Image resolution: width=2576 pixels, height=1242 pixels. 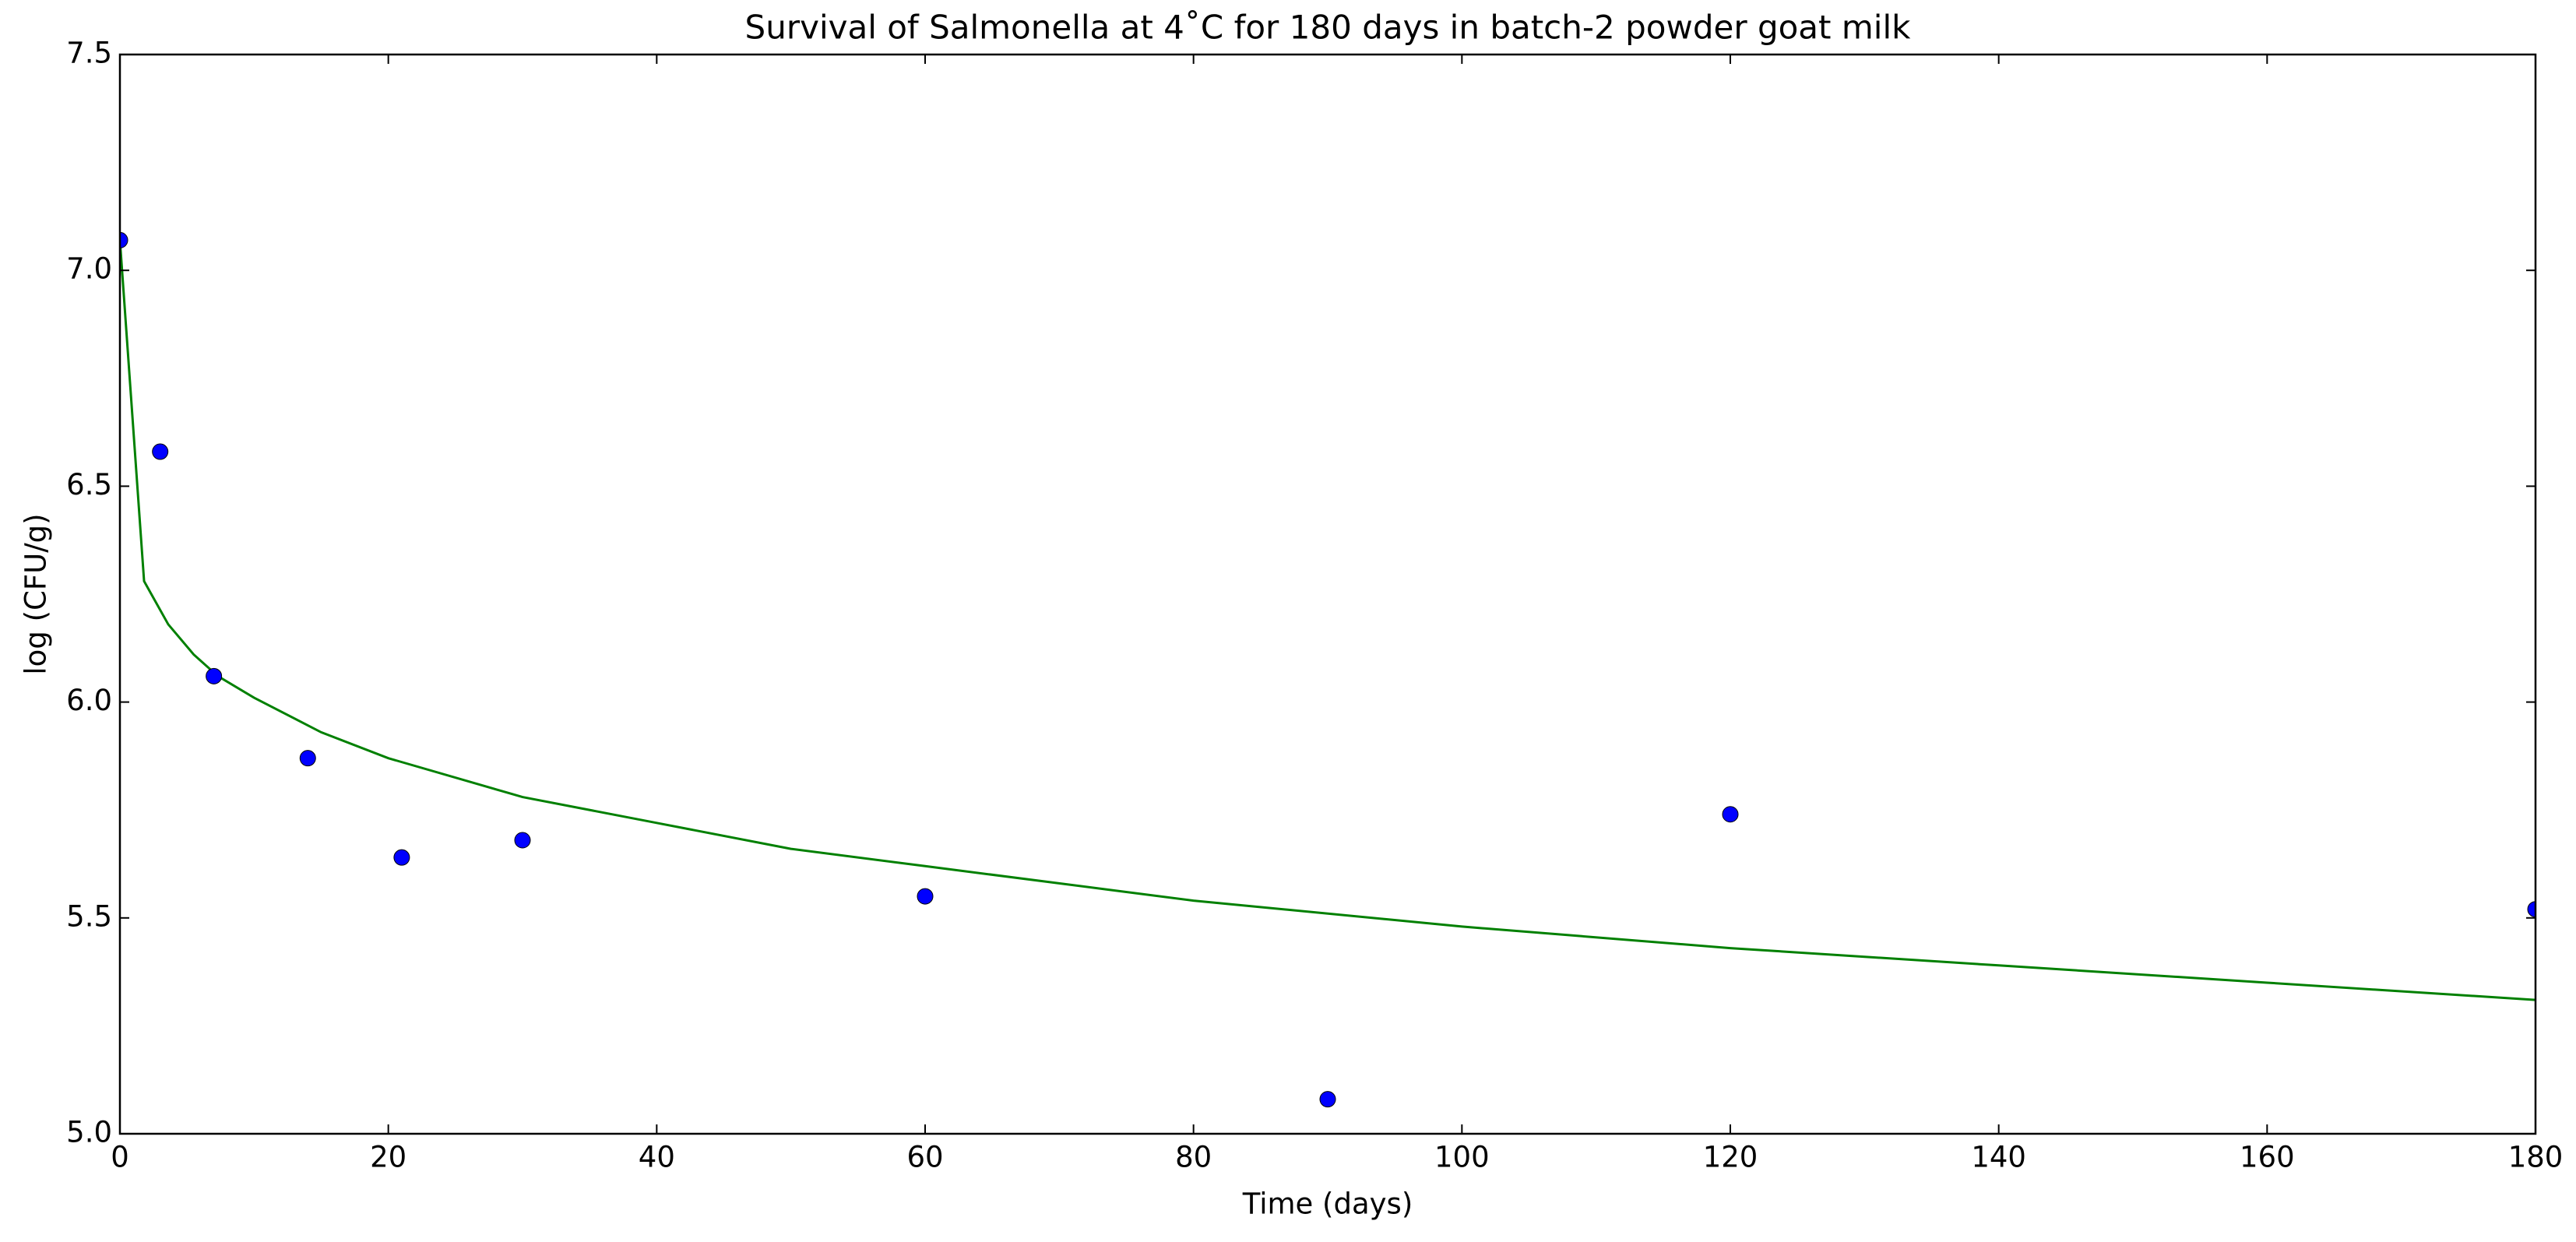 I want to click on x-tick-label: 180, so click(x=2536, y=1157).